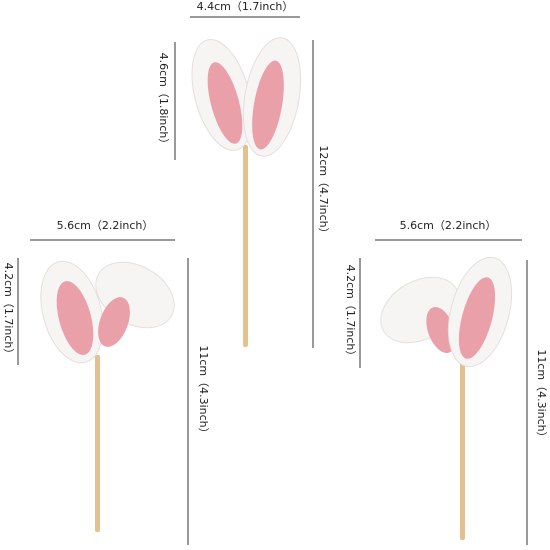 The width and height of the screenshot is (550, 550). Describe the element at coordinates (163, 101) in the screenshot. I see `dimension-label: 4.6cm（1.8inch）` at that location.